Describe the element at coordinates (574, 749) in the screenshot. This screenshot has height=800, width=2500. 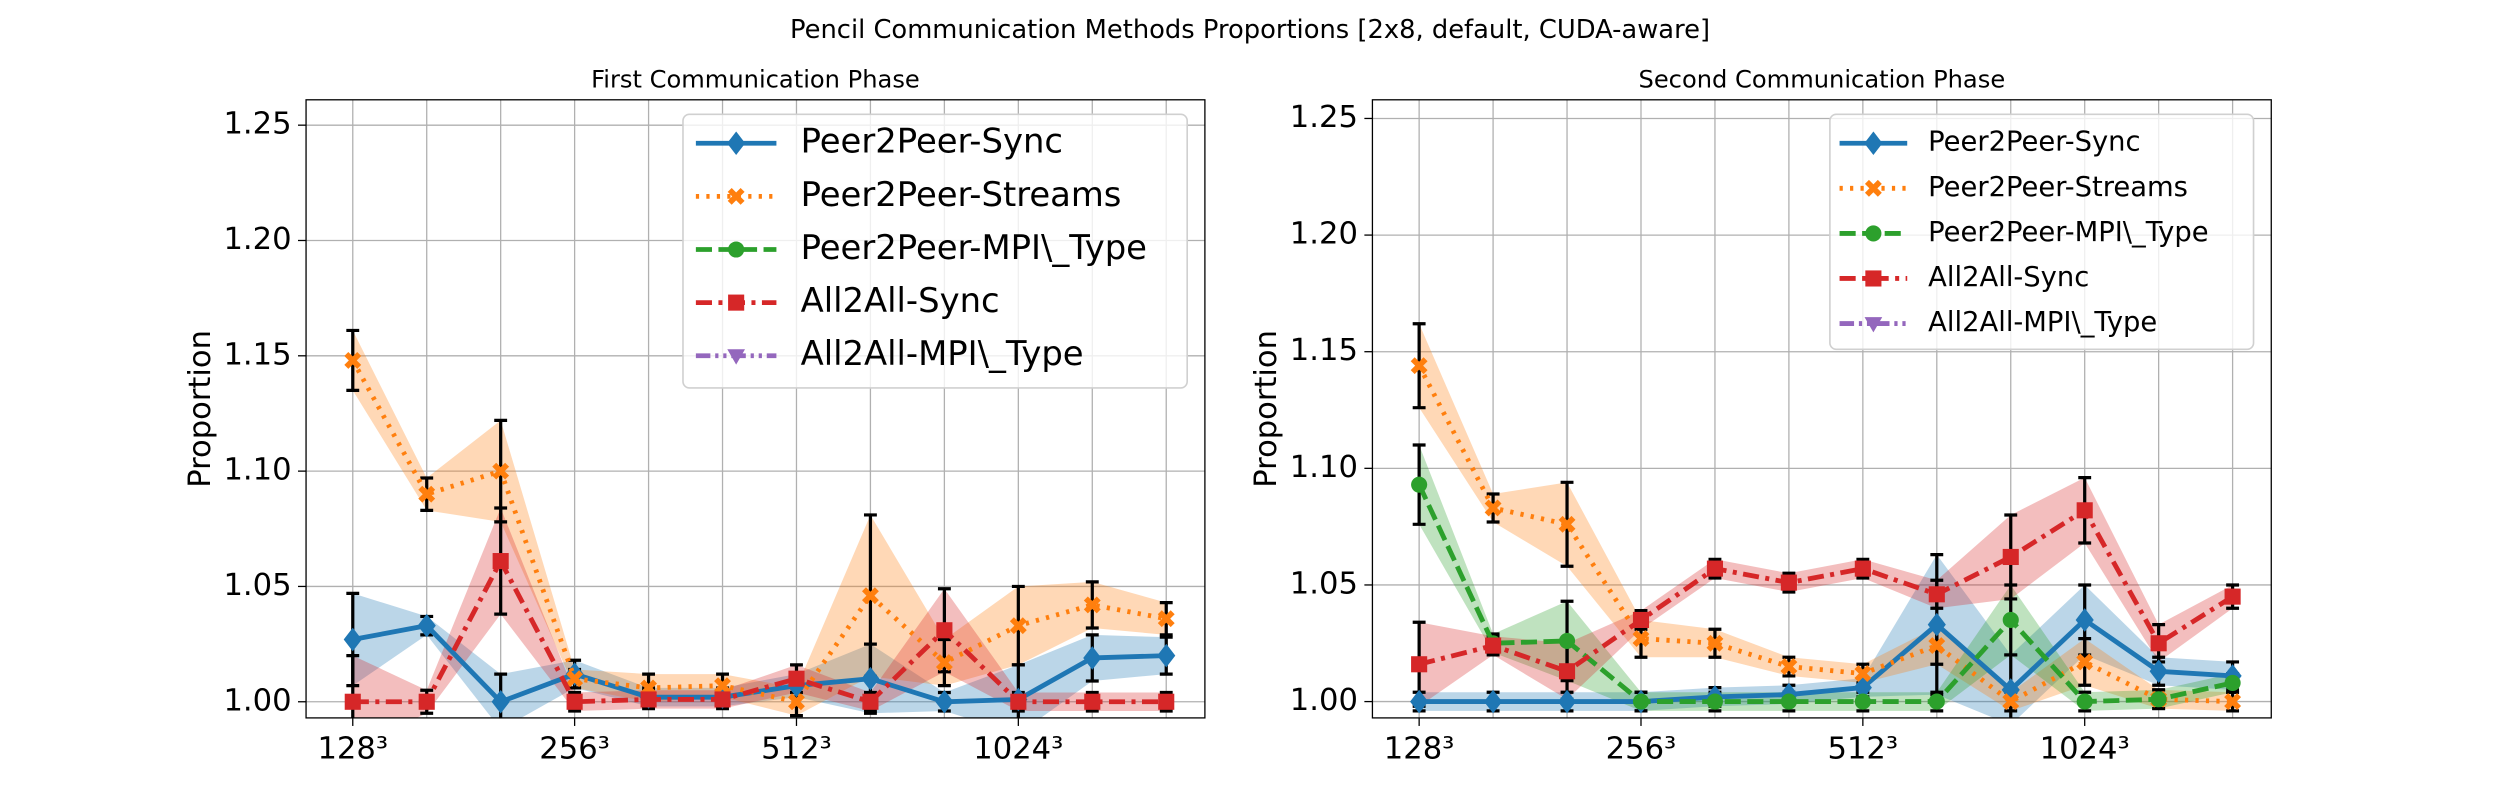
I see `x-tick-label: 256³` at that location.